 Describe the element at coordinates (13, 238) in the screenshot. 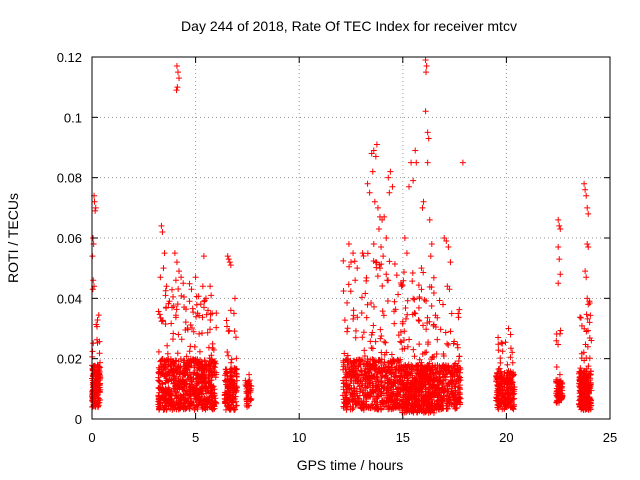

I see `y-axis-label: ROTI / TECUs` at that location.